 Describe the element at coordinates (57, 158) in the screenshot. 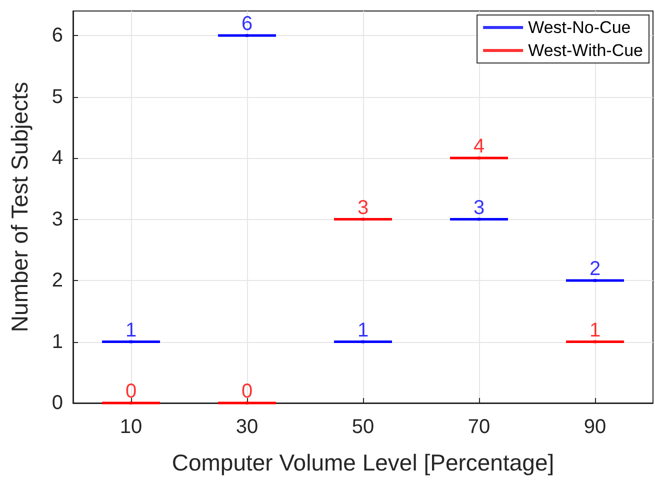

I see `y-tick-label: 4` at that location.